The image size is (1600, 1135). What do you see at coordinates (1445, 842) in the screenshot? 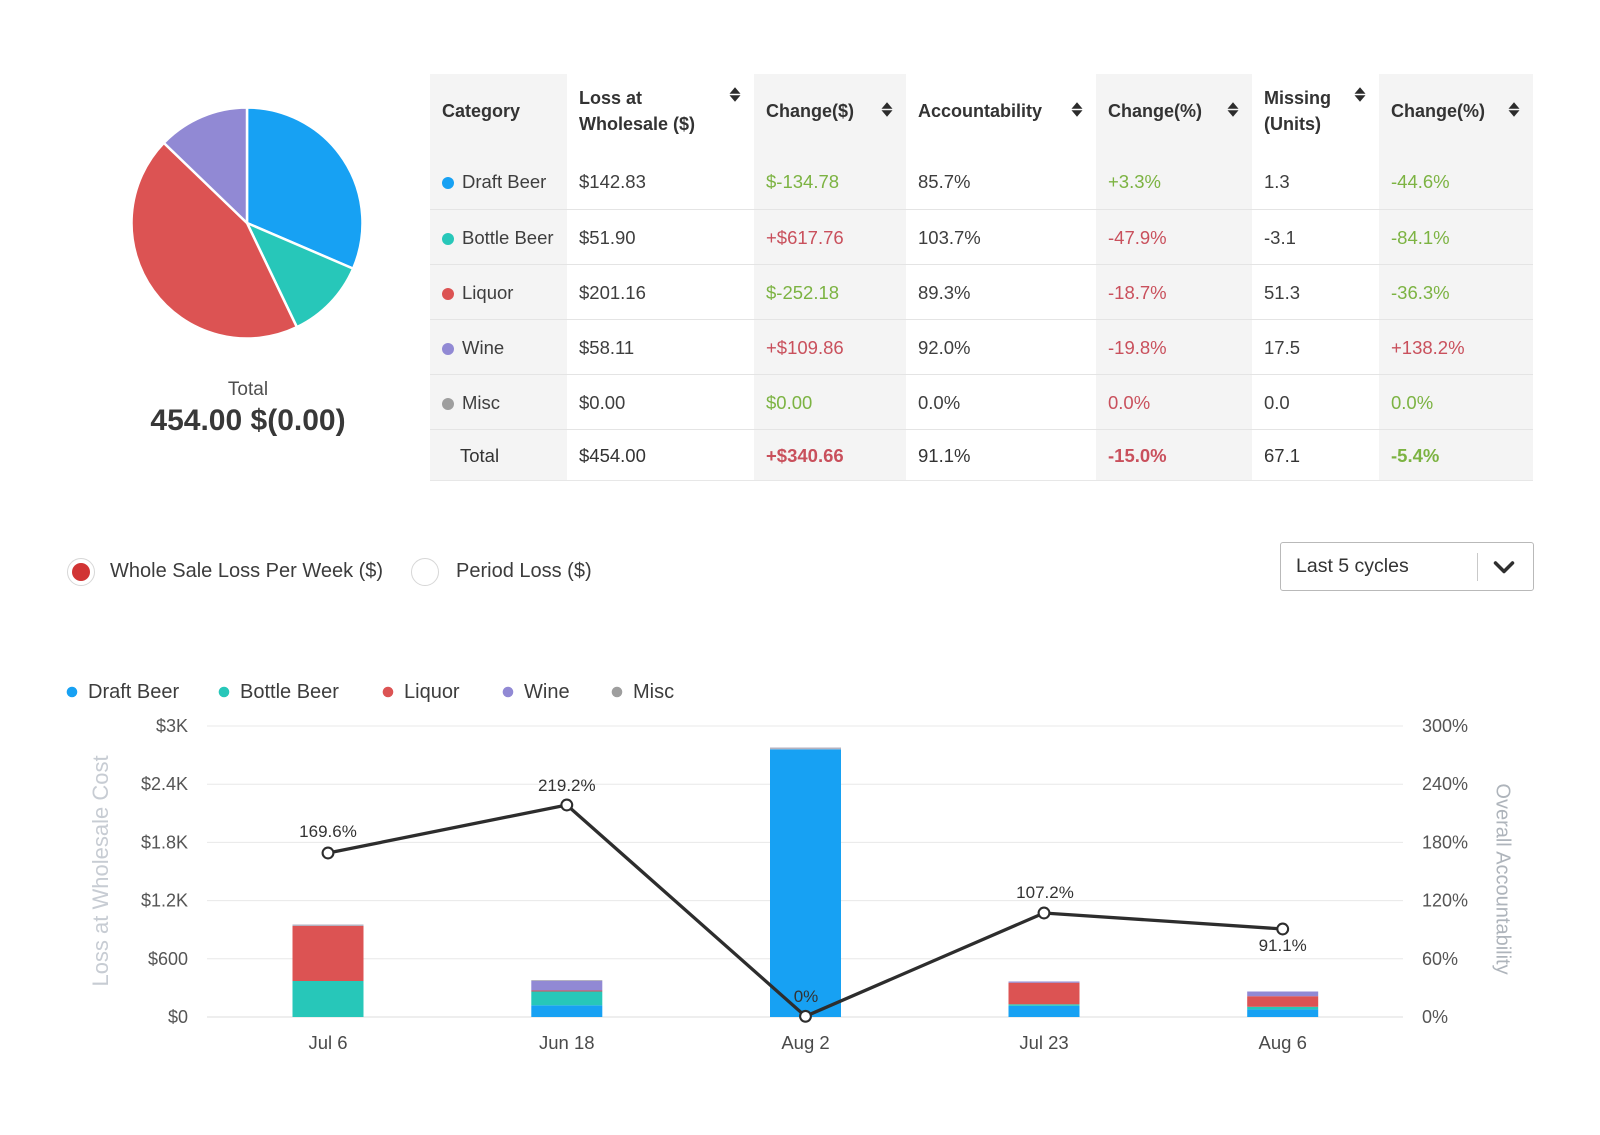
I see `svg-text: 180%` at bounding box center [1445, 842].